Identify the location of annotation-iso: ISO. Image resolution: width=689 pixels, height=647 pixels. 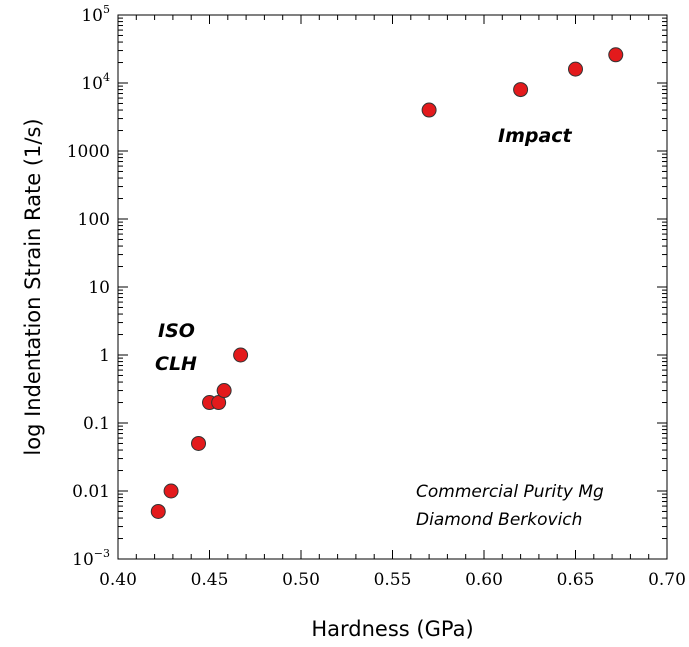
(176, 331).